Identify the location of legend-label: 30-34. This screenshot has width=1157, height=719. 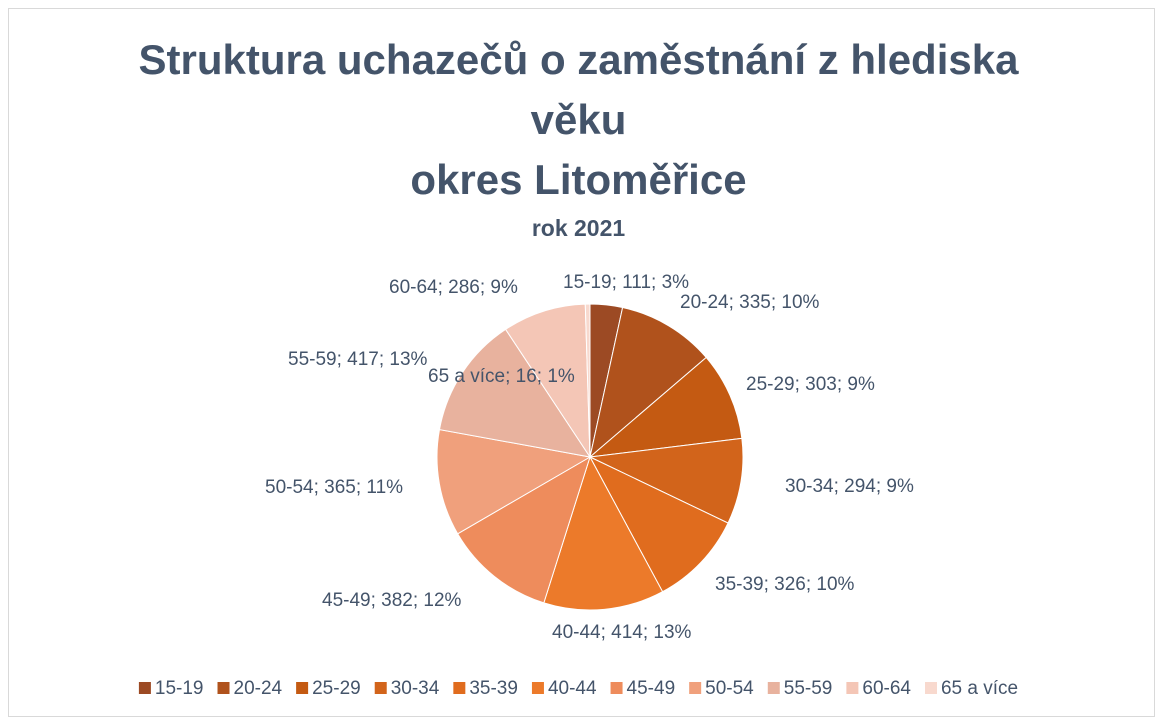
(415, 688).